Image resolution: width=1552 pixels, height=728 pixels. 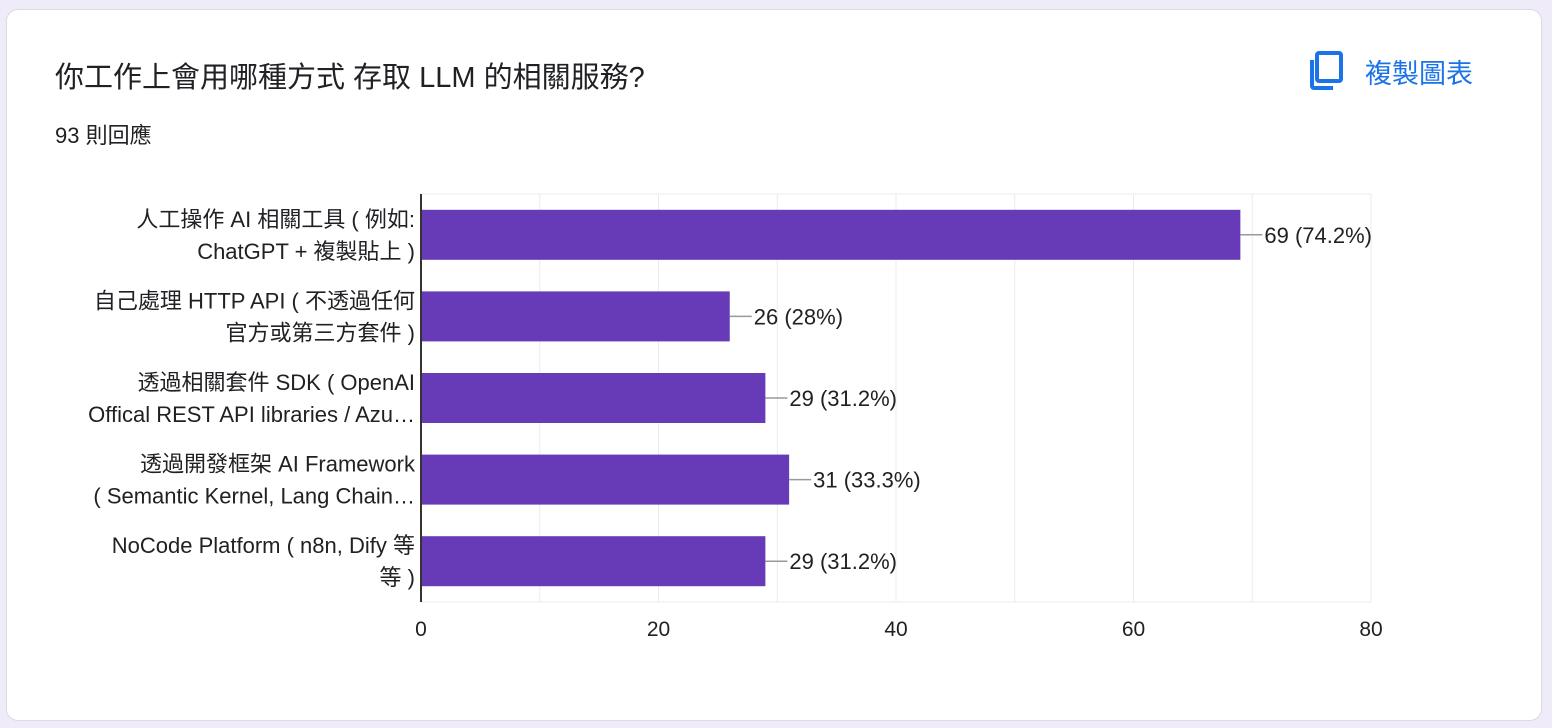 What do you see at coordinates (263, 545) in the screenshot?
I see `category-label: NoCode Platform ( n8n, Dify 等` at bounding box center [263, 545].